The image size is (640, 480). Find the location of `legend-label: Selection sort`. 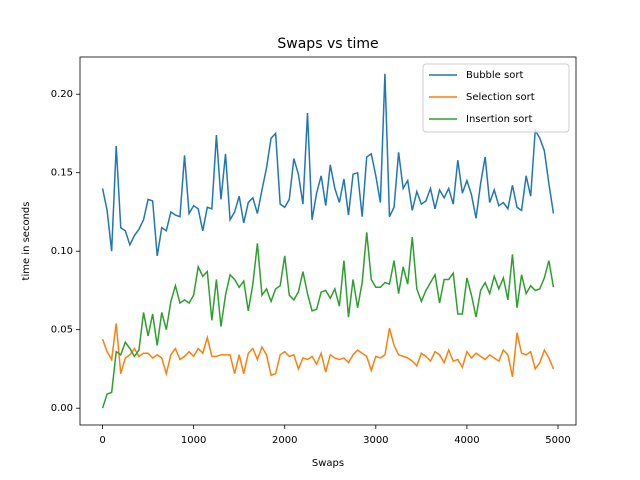

legend-label: Selection sort is located at coordinates (500, 97).